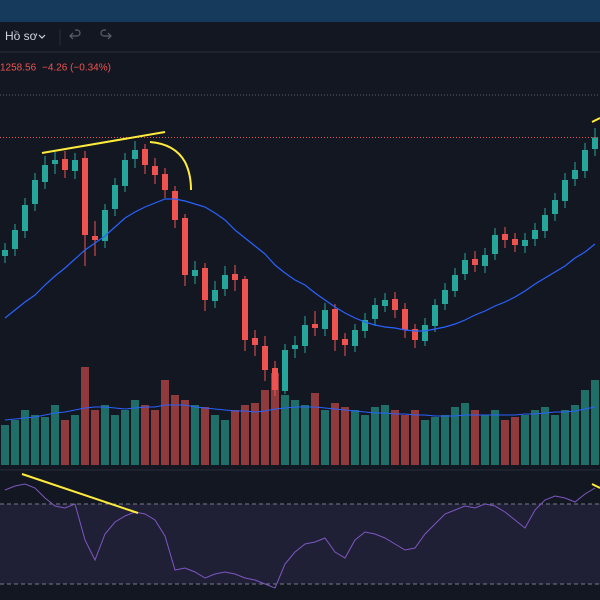 The width and height of the screenshot is (600, 600). I want to click on volume-ma, so click(300, 412).